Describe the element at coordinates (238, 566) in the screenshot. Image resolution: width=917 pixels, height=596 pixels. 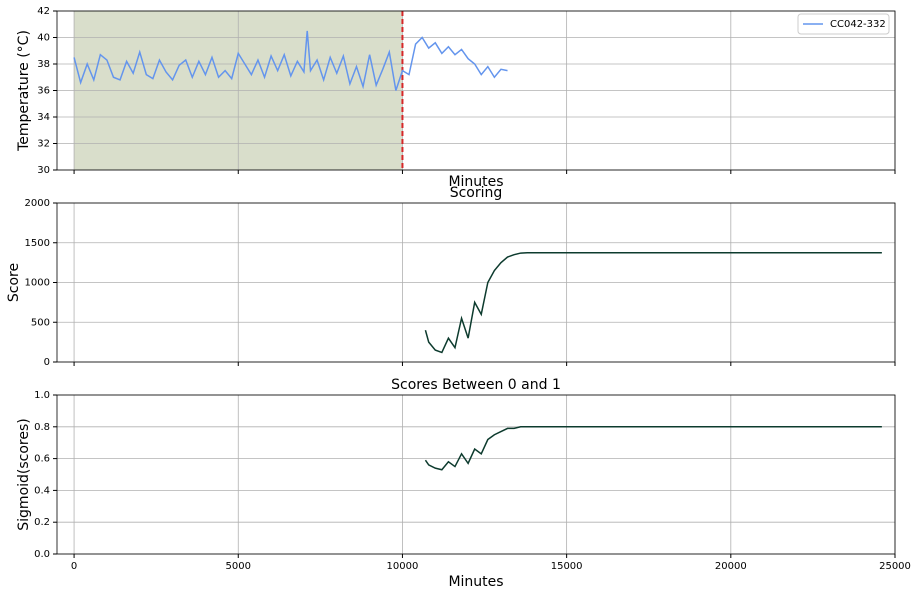
I see `x-tick-label: 5000` at that location.